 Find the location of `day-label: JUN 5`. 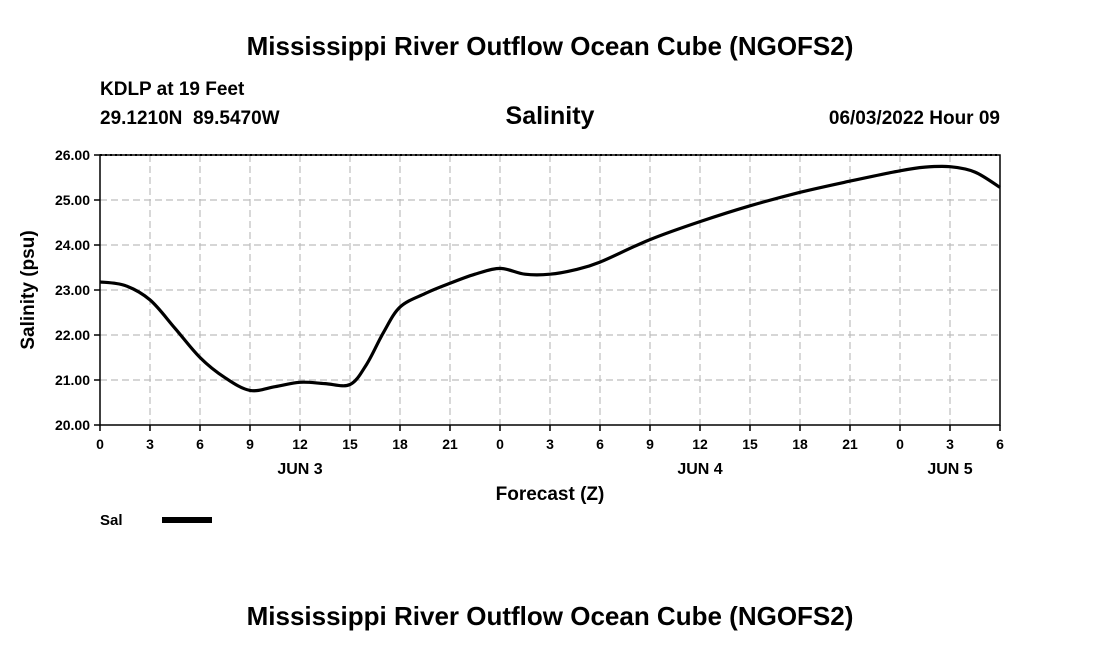

day-label: JUN 5 is located at coordinates (949, 469).